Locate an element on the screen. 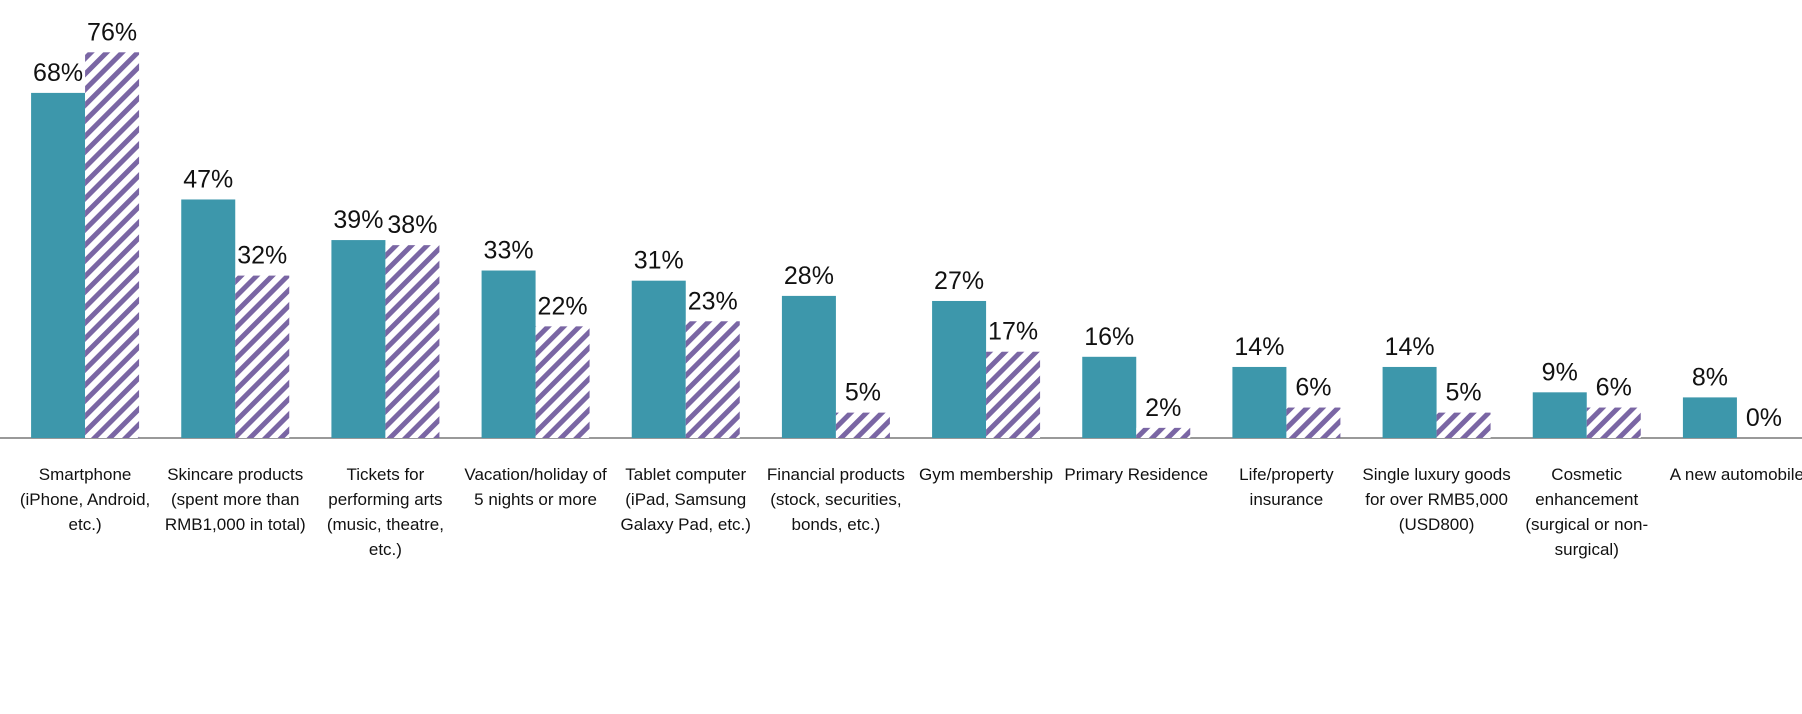  value-label: 16% is located at coordinates (1109, 337).